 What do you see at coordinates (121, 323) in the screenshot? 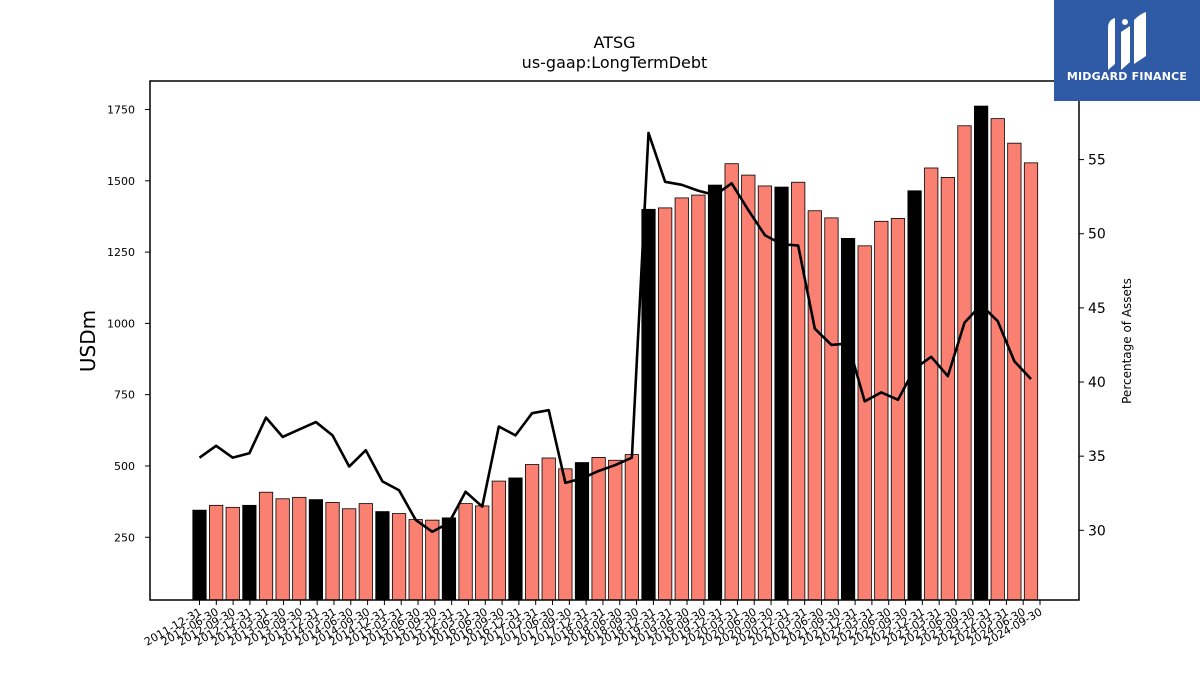
I see `y-tick-label: 1000` at bounding box center [121, 323].